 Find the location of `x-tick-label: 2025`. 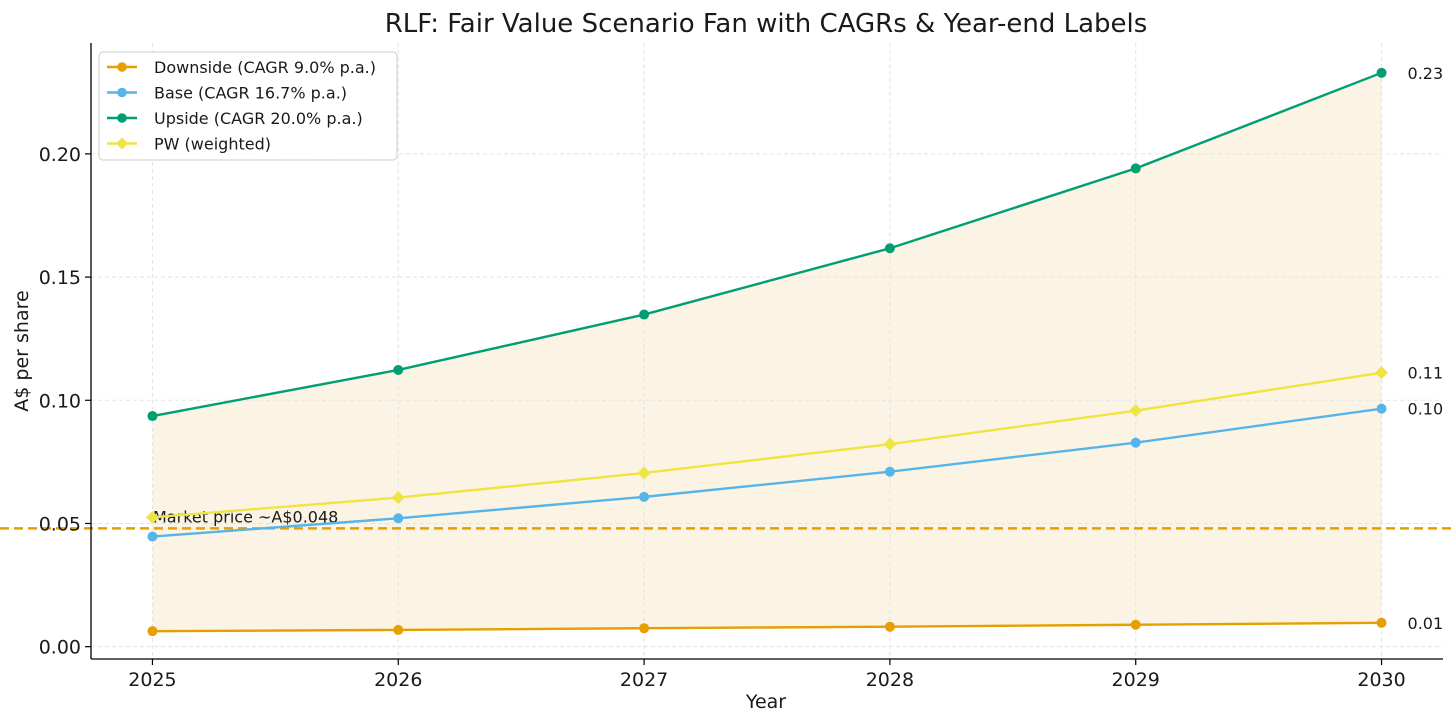

x-tick-label: 2025 is located at coordinates (152, 680).